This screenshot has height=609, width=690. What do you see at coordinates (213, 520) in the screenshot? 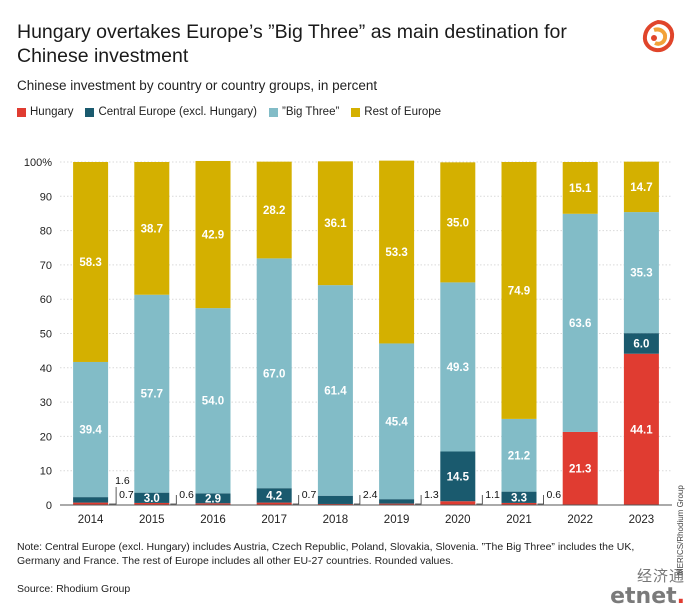
I see `x-tick-label: 2016` at bounding box center [213, 520].